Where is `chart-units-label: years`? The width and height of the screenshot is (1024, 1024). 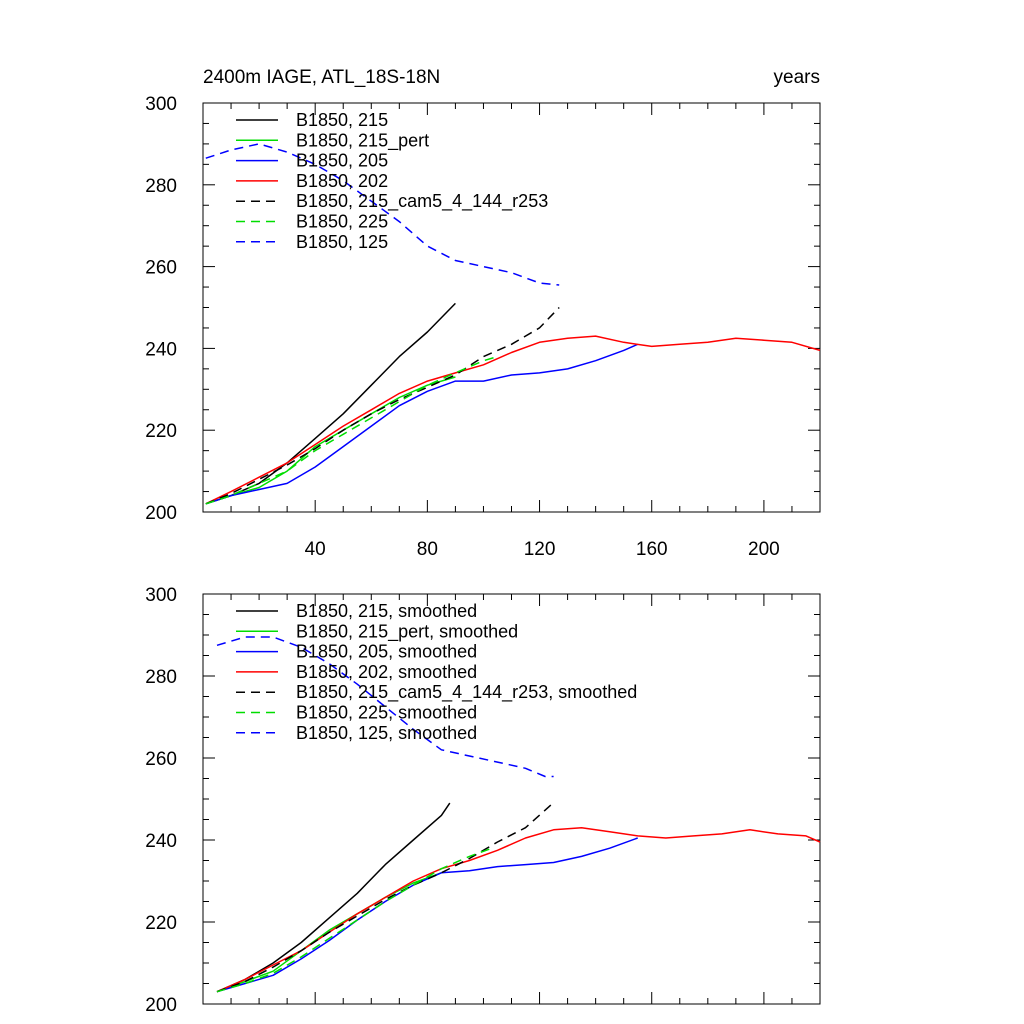
chart-units-label: years is located at coordinates (797, 77).